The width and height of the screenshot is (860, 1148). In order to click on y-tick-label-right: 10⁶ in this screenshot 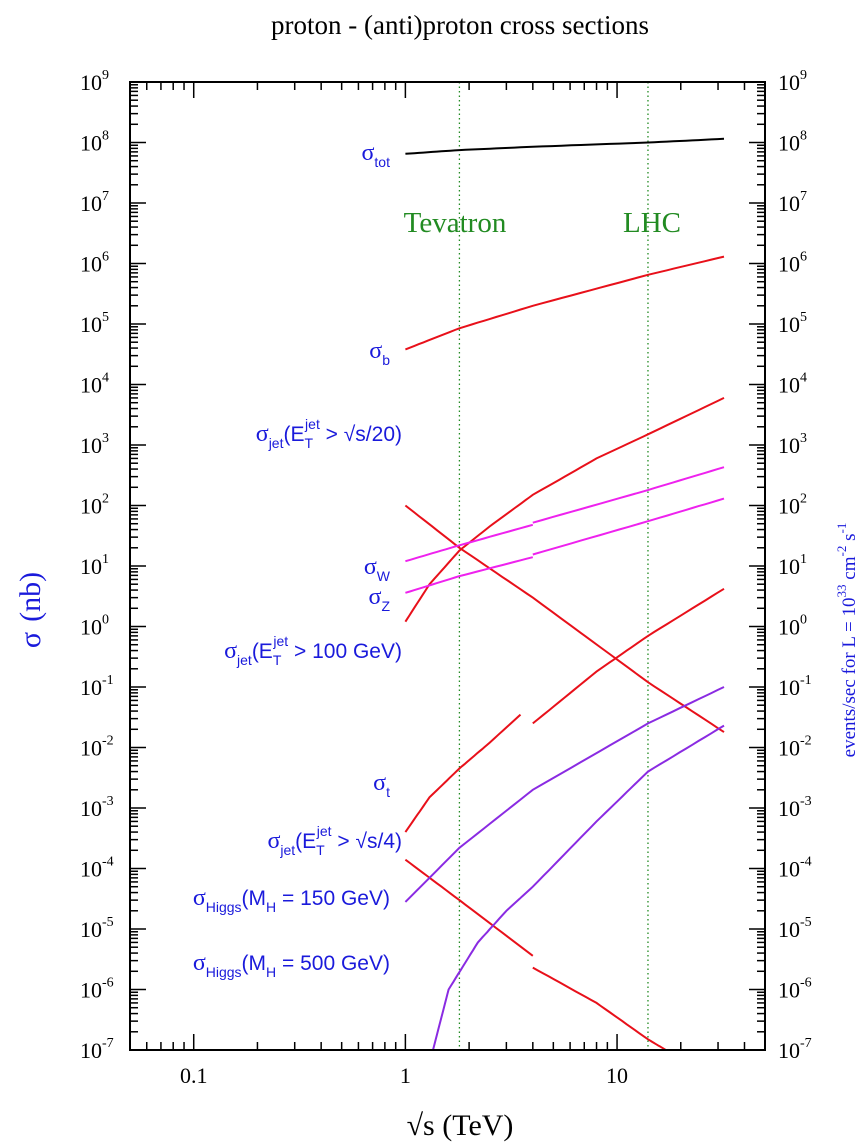, I will do `click(792, 263)`.